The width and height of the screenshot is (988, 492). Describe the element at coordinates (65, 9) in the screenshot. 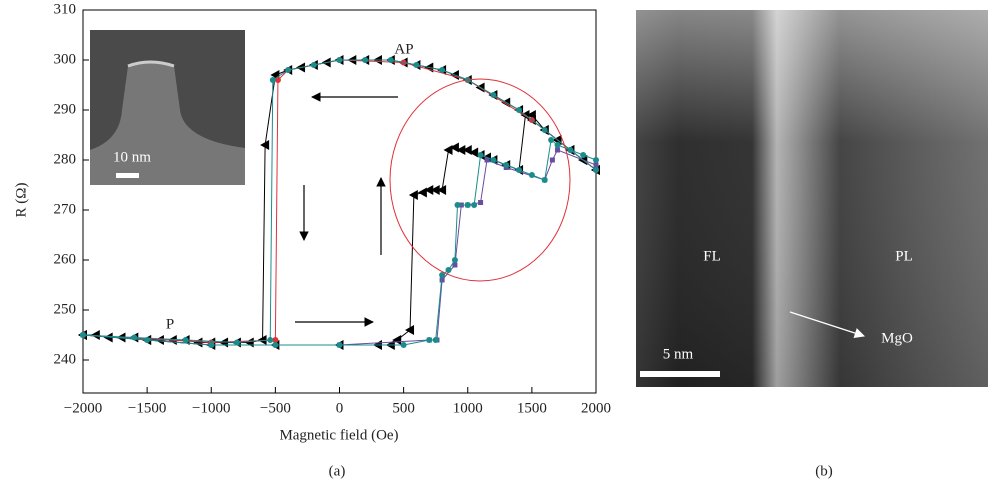

I see `y-tick-label: 310` at that location.